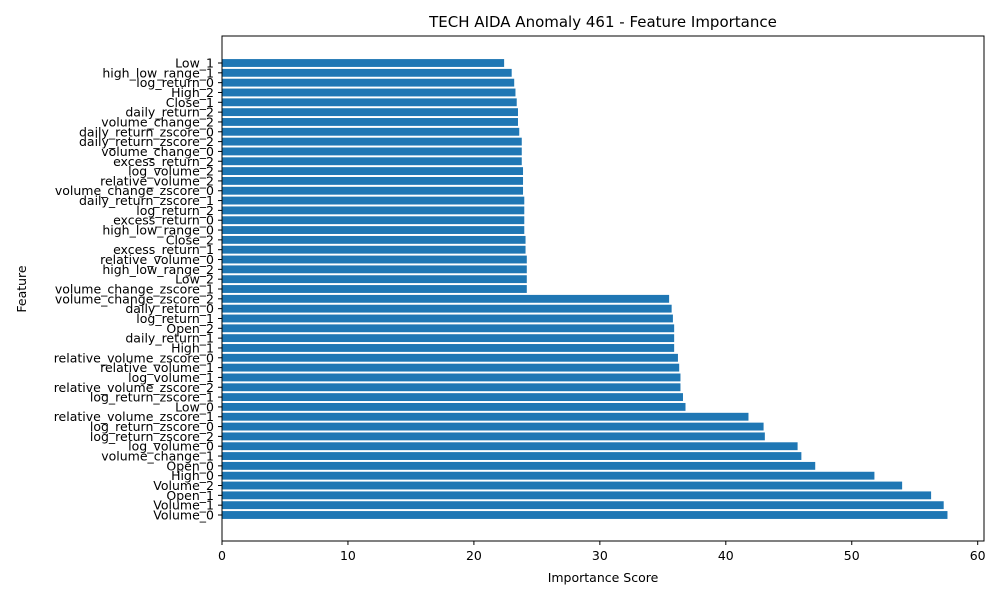 This screenshot has height=600, width=1000. What do you see at coordinates (726, 555) in the screenshot?
I see `x-tick-label: 40` at bounding box center [726, 555].